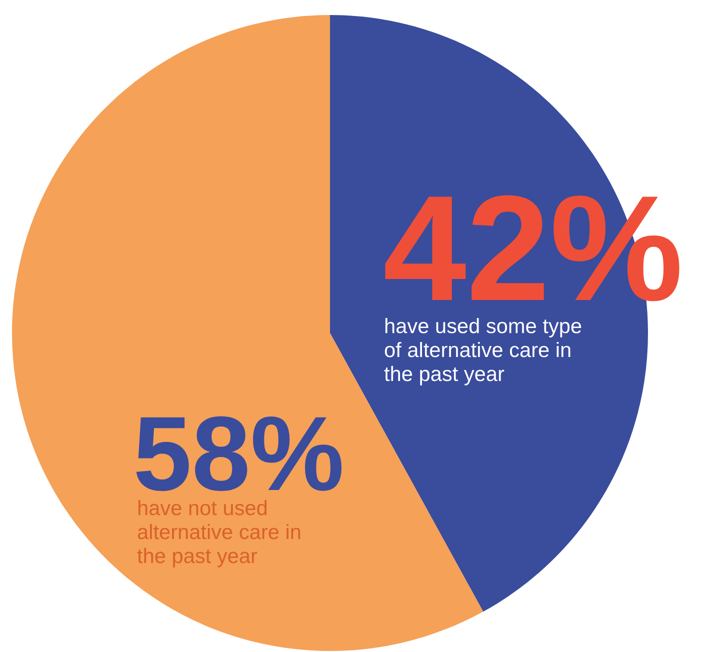 The image size is (702, 652). Describe the element at coordinates (218, 534) in the screenshot. I see `slice-label: have not used alternative care in the past year` at that location.